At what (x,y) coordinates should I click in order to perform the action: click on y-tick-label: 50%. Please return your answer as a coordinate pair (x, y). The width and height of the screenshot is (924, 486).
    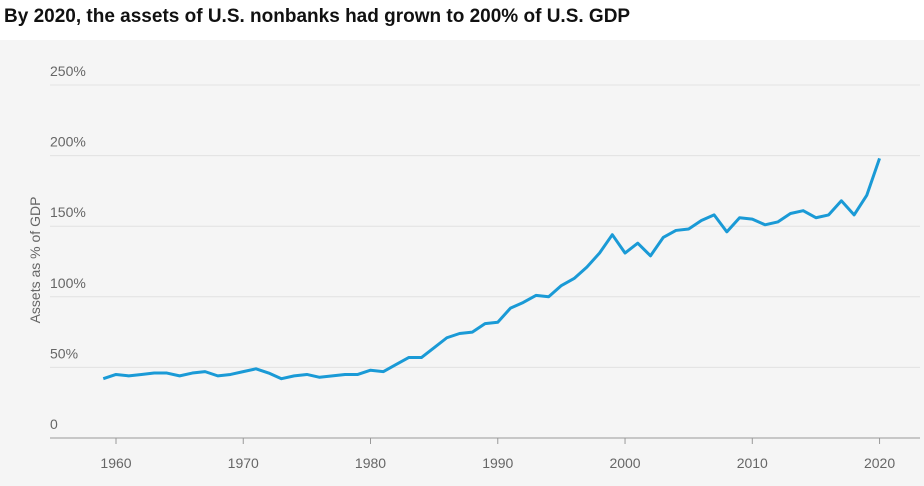
    Looking at the image, I should click on (64, 353).